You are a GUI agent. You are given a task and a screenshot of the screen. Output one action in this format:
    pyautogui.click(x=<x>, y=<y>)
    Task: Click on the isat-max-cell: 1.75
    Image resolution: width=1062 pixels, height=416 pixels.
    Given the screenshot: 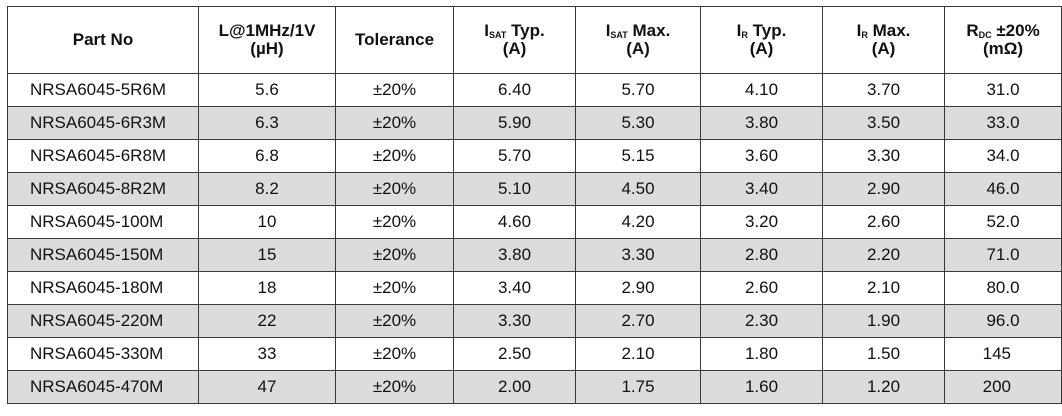 What is the action you would take?
    pyautogui.click(x=638, y=387)
    